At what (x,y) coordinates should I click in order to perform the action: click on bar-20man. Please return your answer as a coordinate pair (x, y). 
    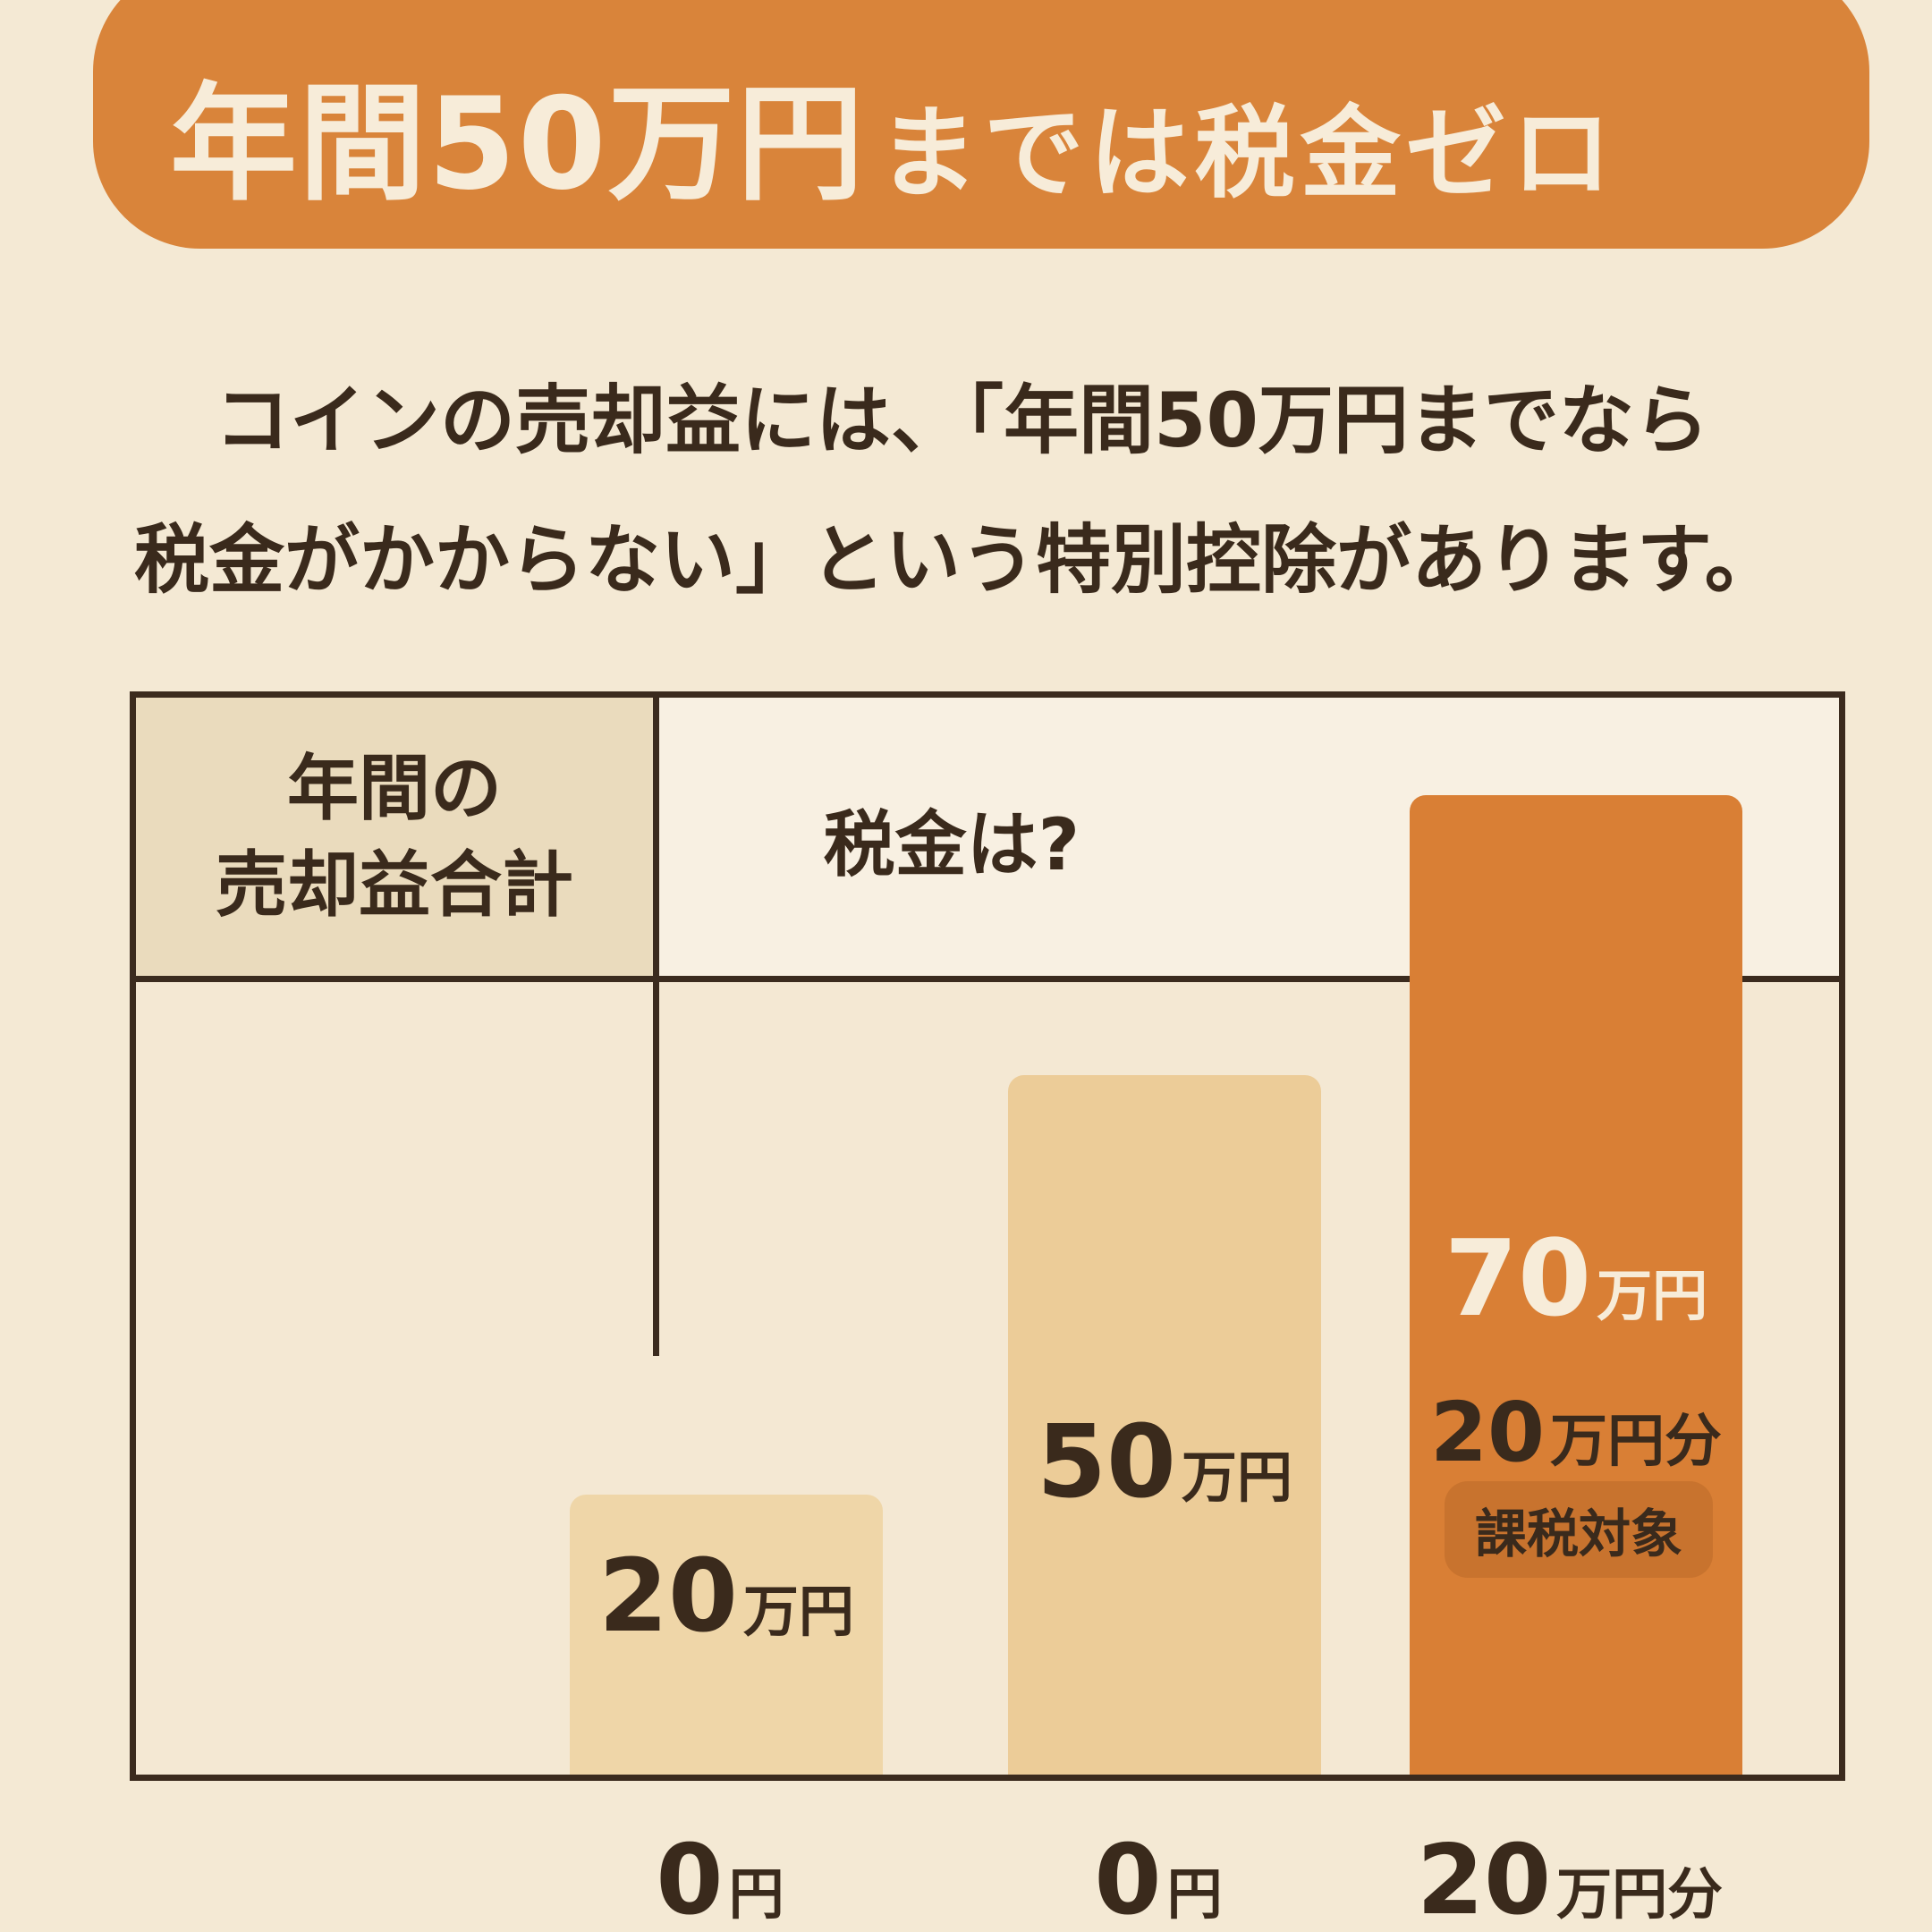
    Looking at the image, I should click on (726, 1635).